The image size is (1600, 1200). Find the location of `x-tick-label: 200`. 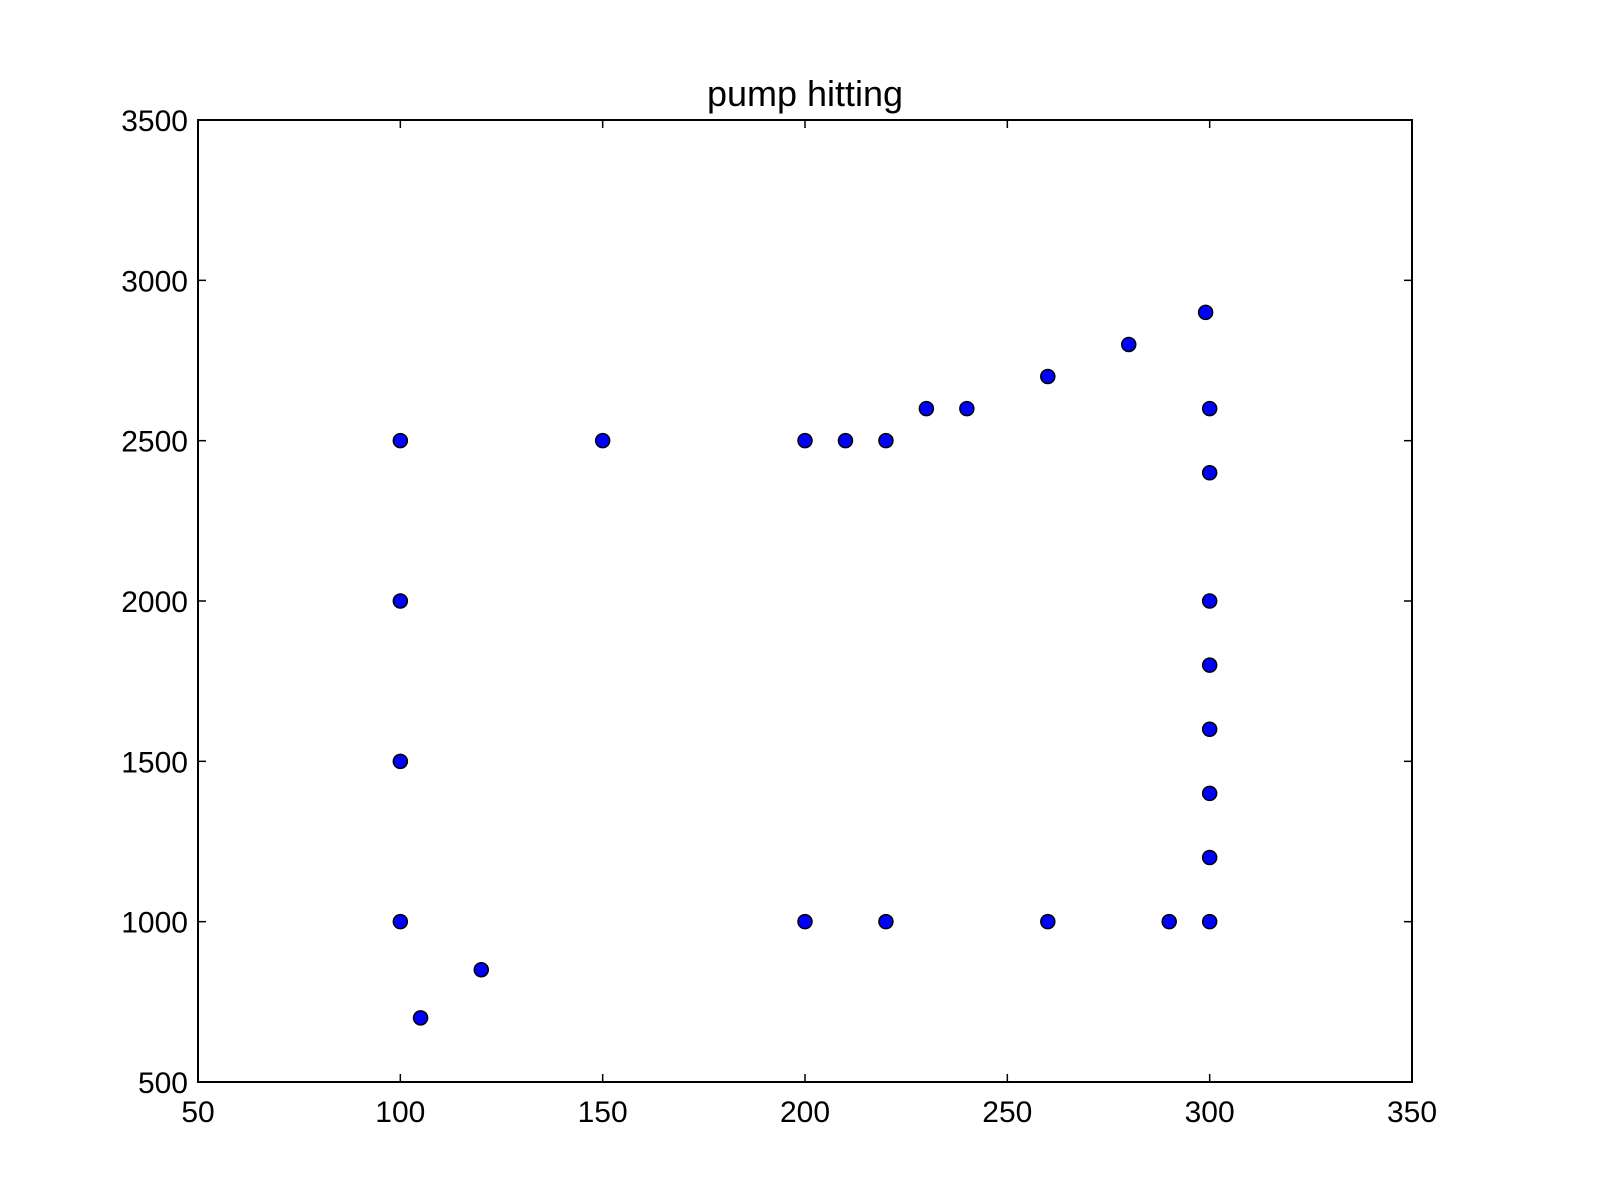

x-tick-label: 200 is located at coordinates (805, 1112).